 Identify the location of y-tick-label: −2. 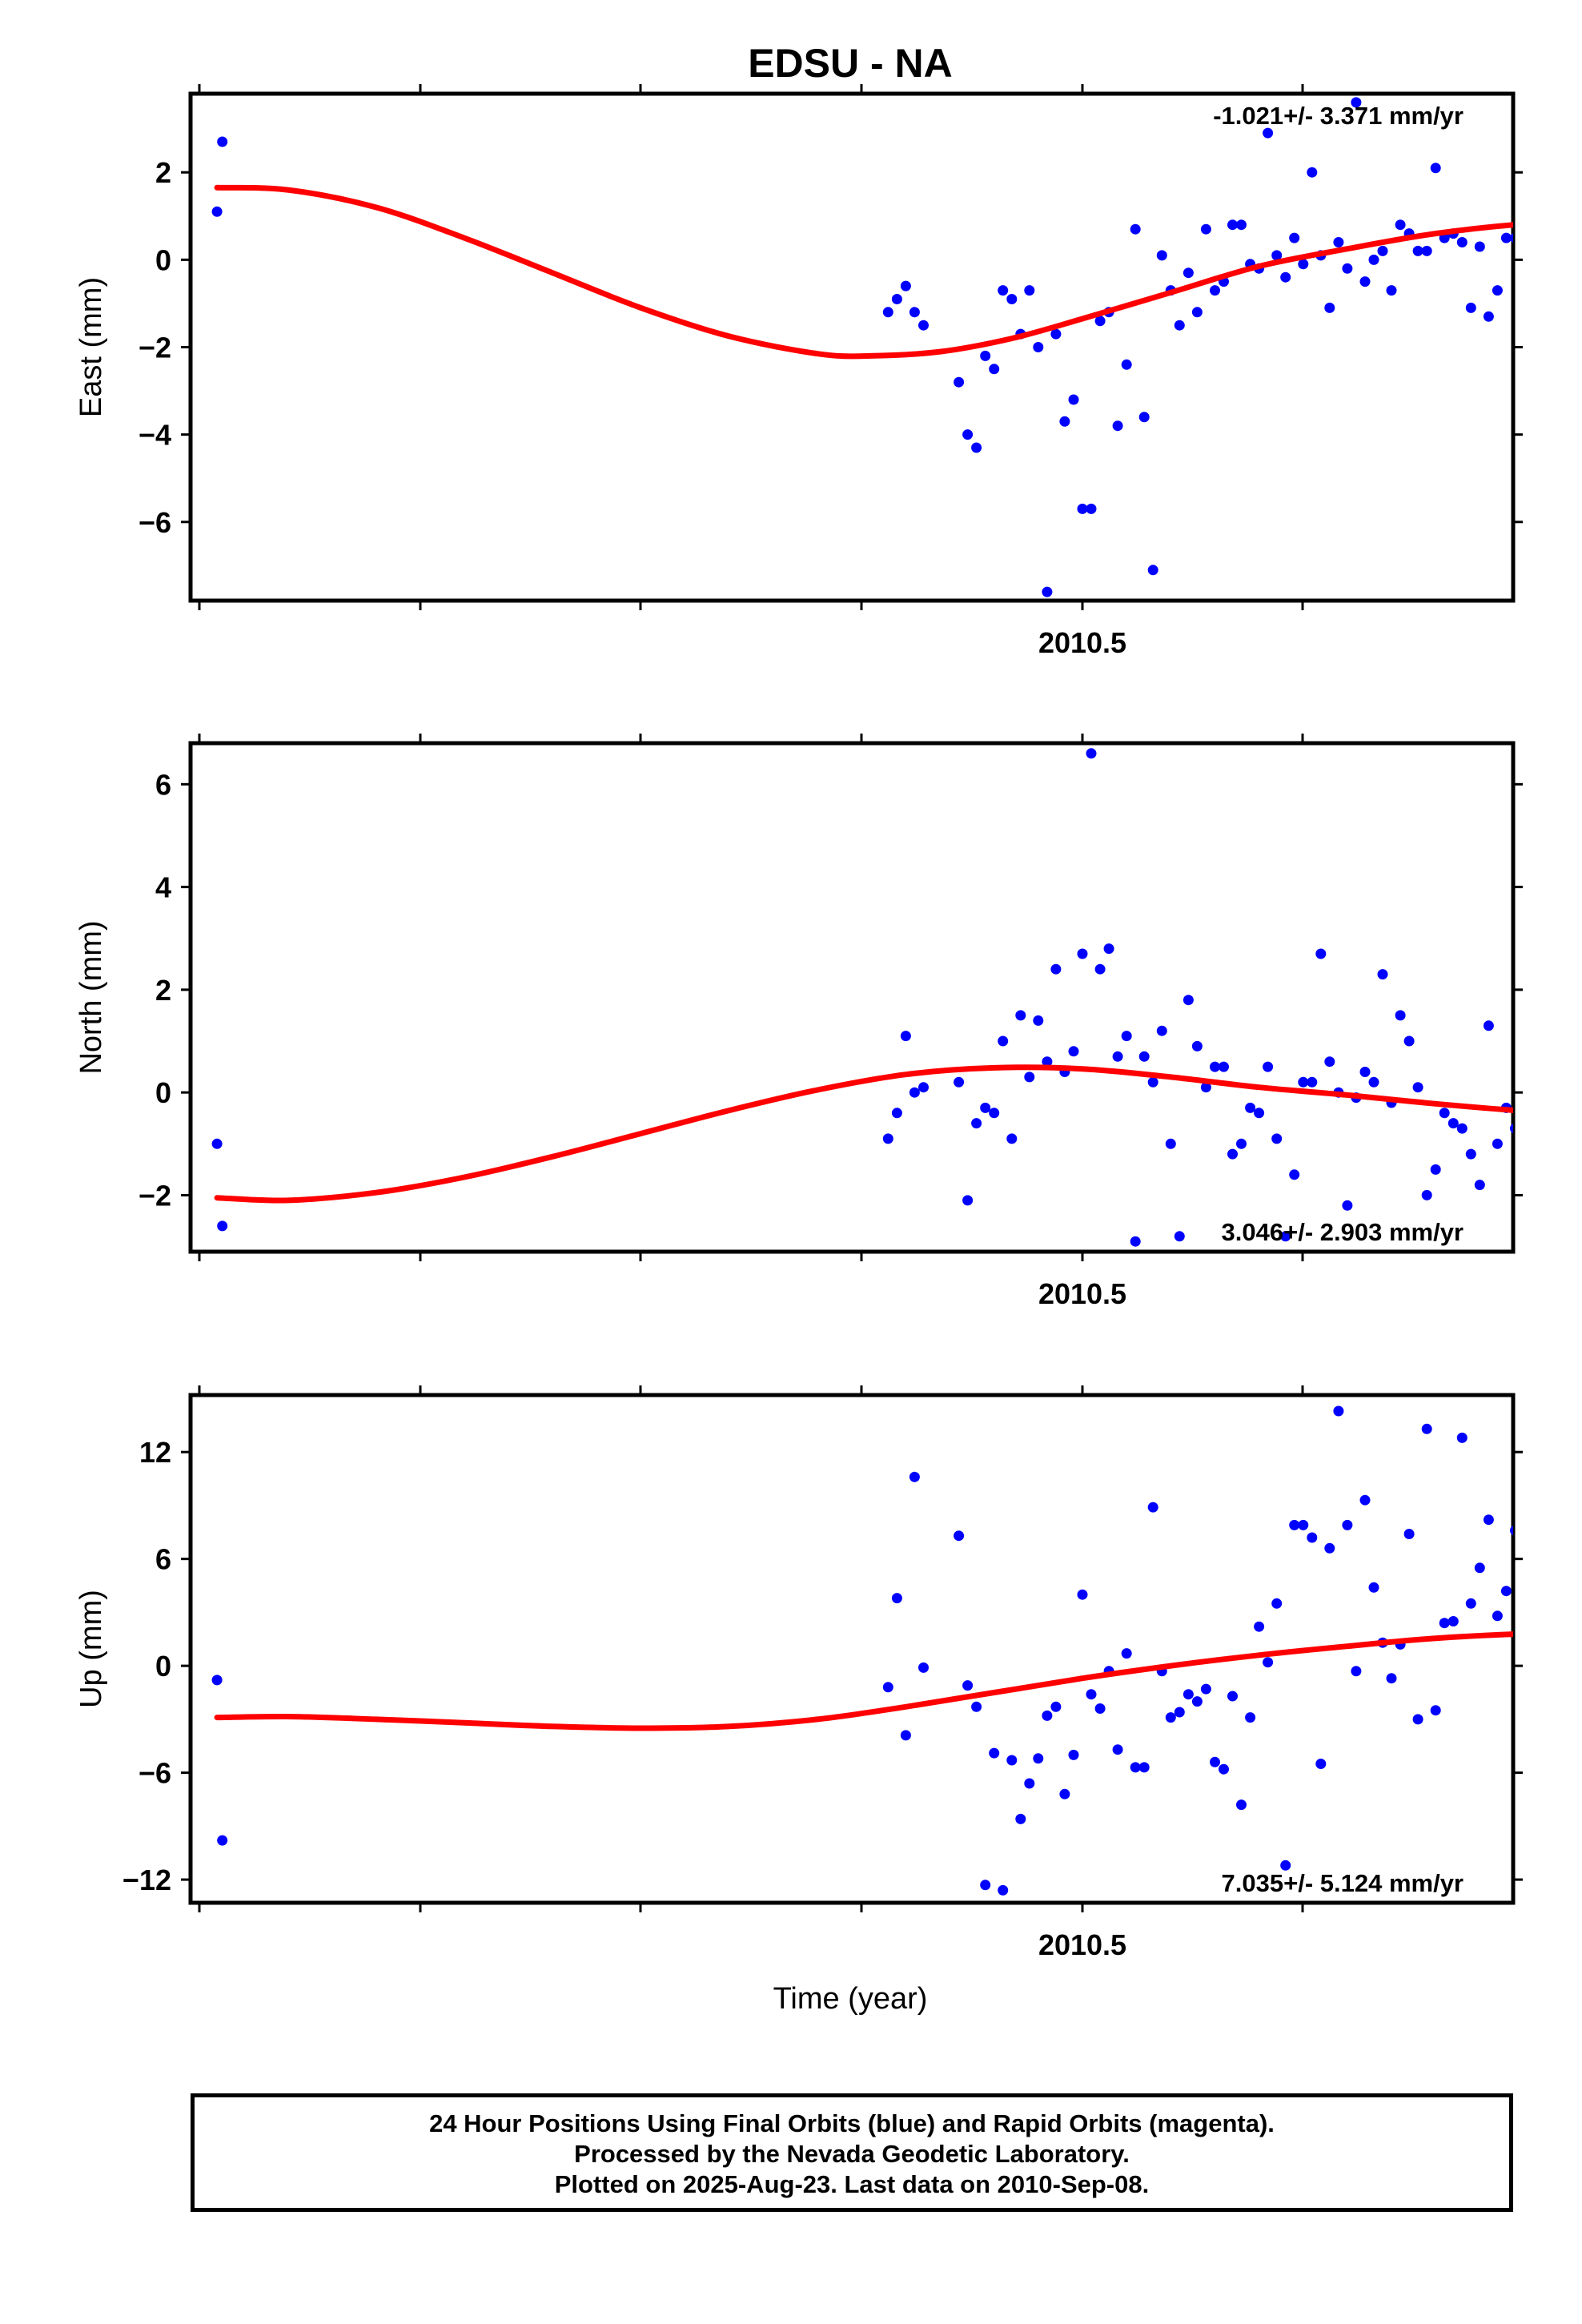
(155, 348).